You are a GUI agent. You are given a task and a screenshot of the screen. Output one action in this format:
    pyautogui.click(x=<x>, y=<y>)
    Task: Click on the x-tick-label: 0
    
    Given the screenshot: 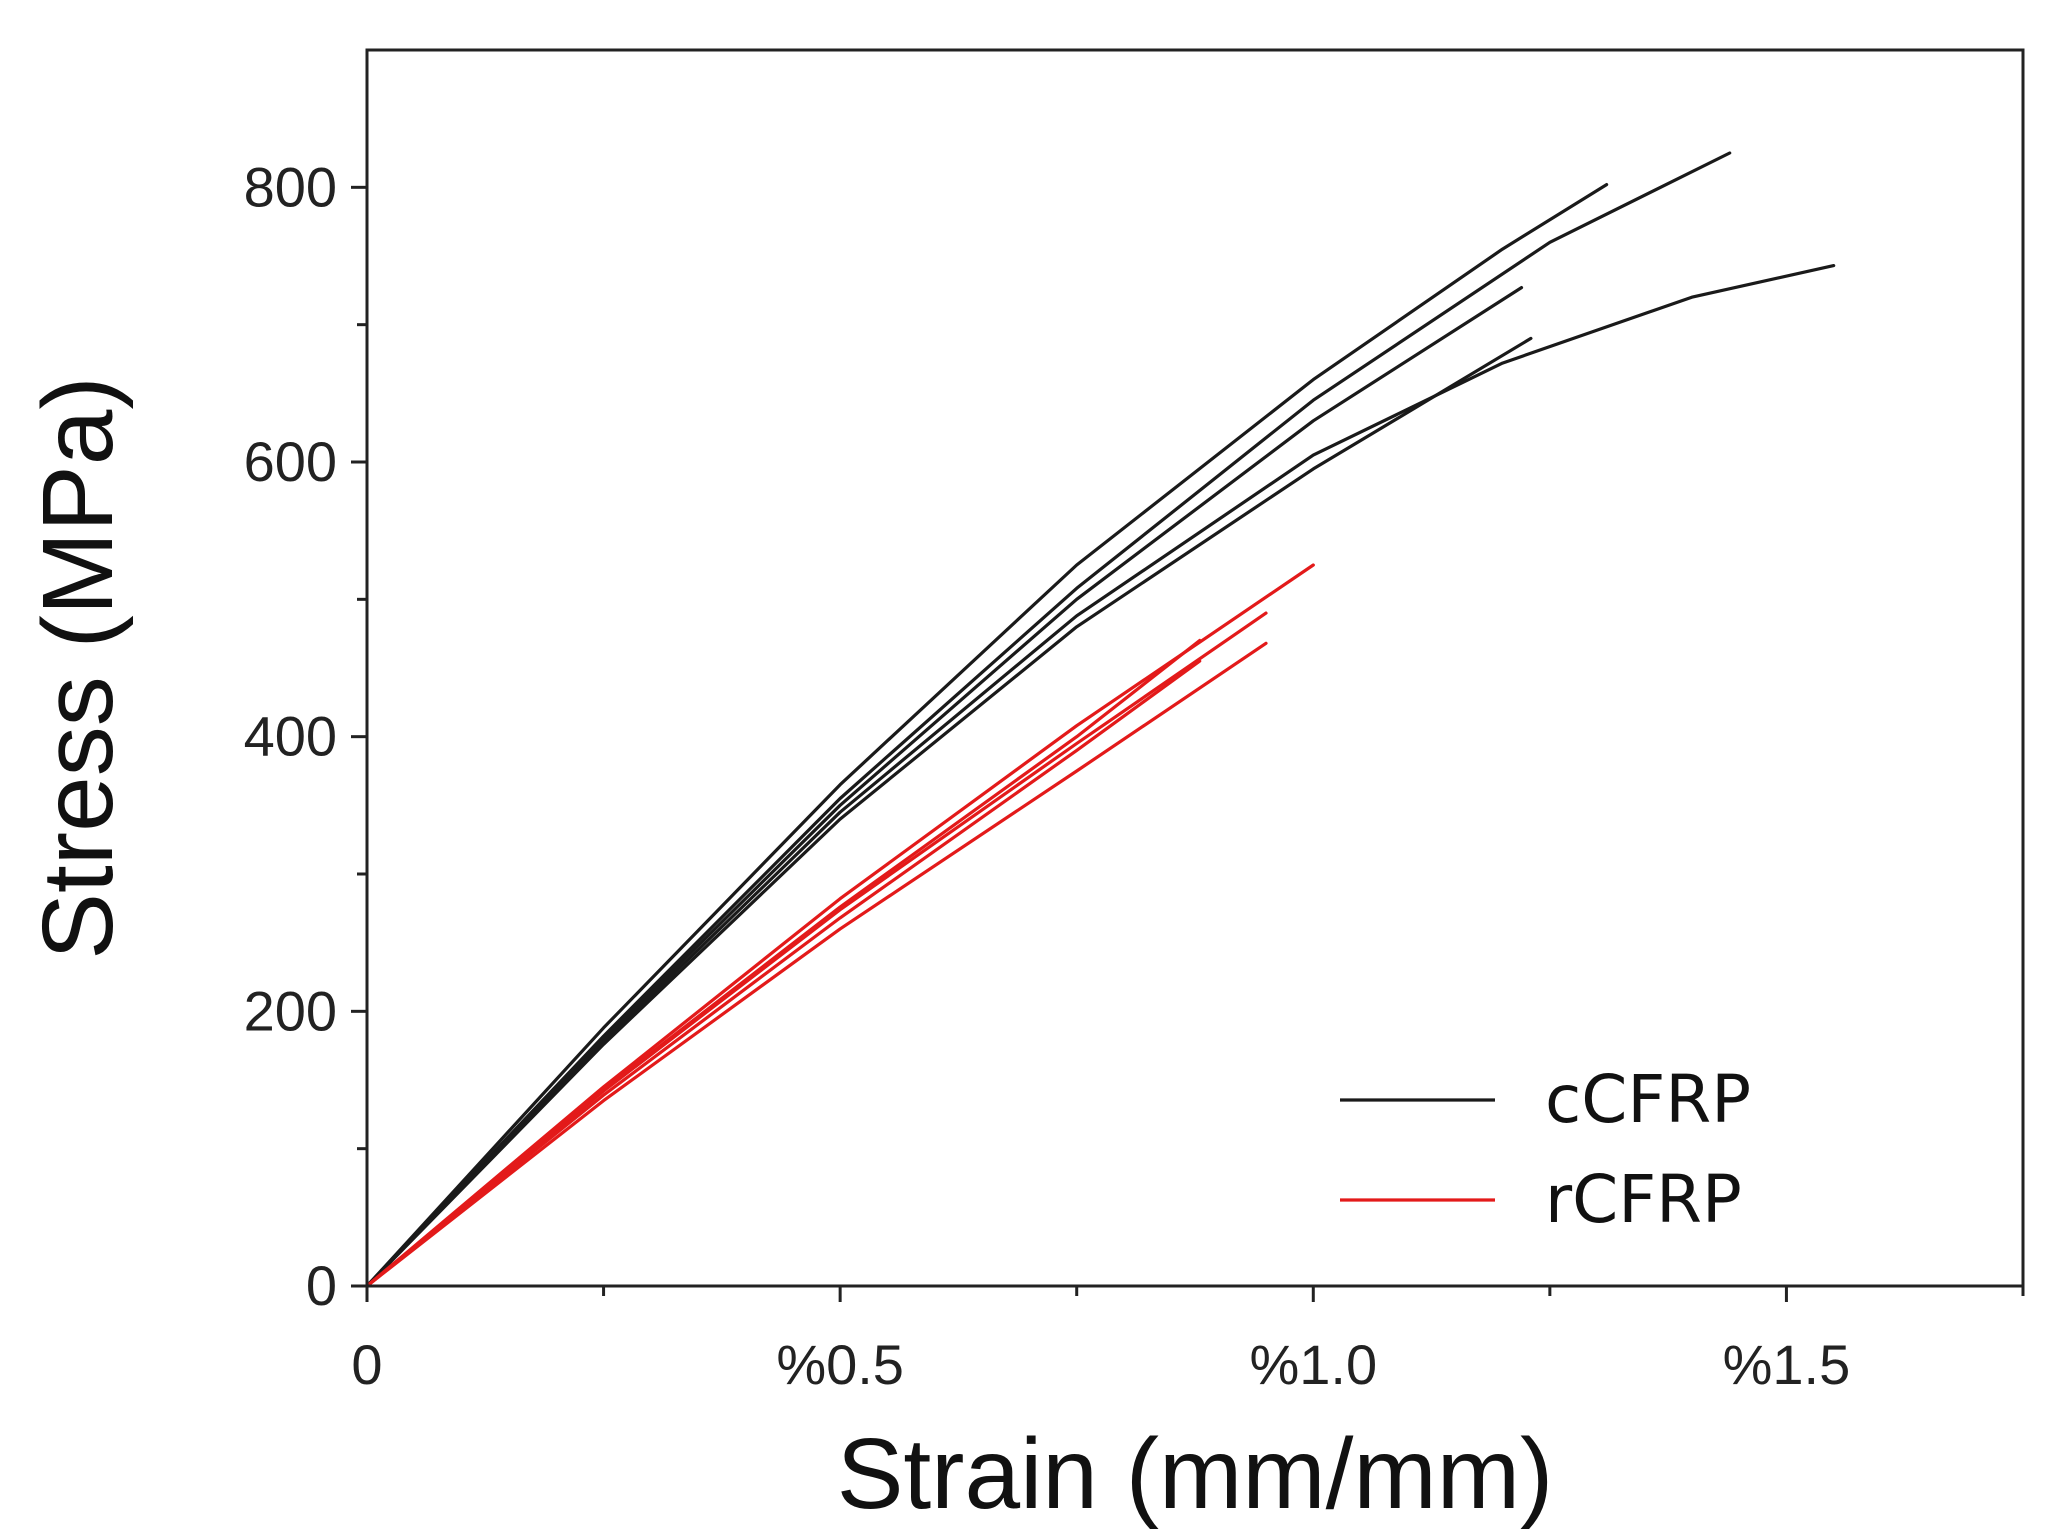 What is the action you would take?
    pyautogui.click(x=366, y=1364)
    